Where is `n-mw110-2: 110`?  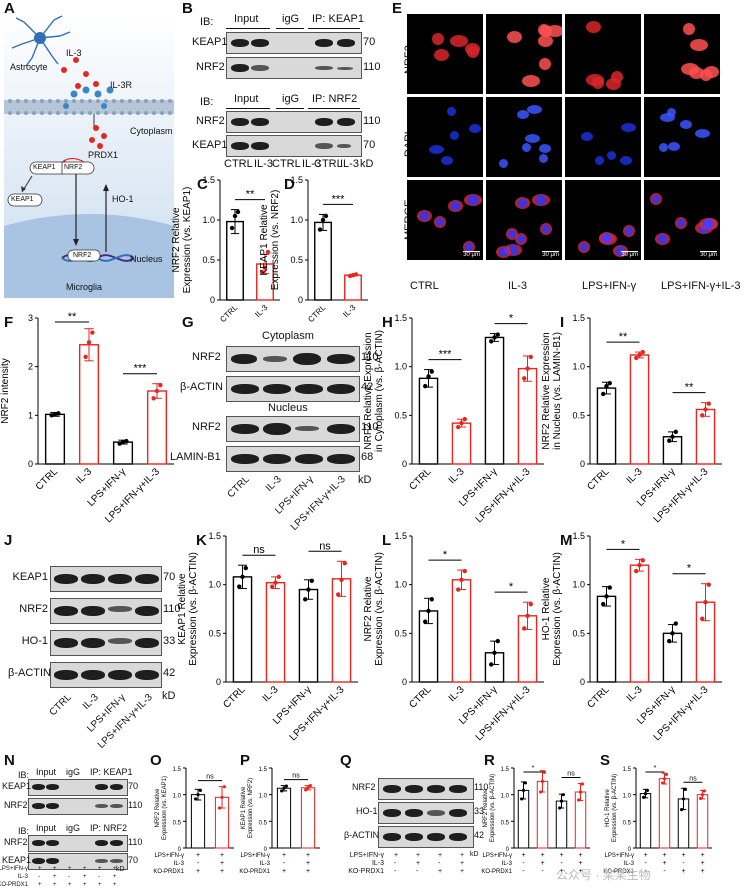
n-mw110-2: 110 is located at coordinates (135, 842).